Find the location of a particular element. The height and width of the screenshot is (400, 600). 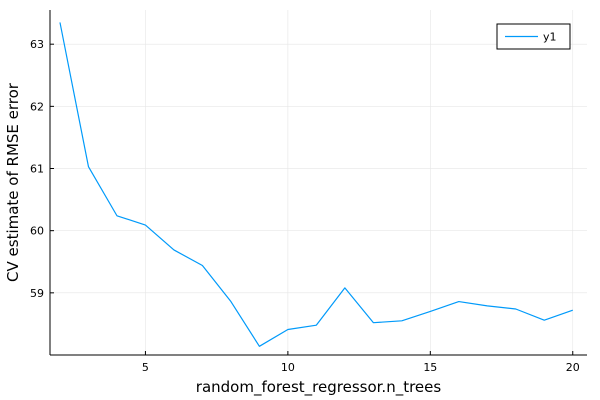

x-tick-label: 5 is located at coordinates (145, 367).